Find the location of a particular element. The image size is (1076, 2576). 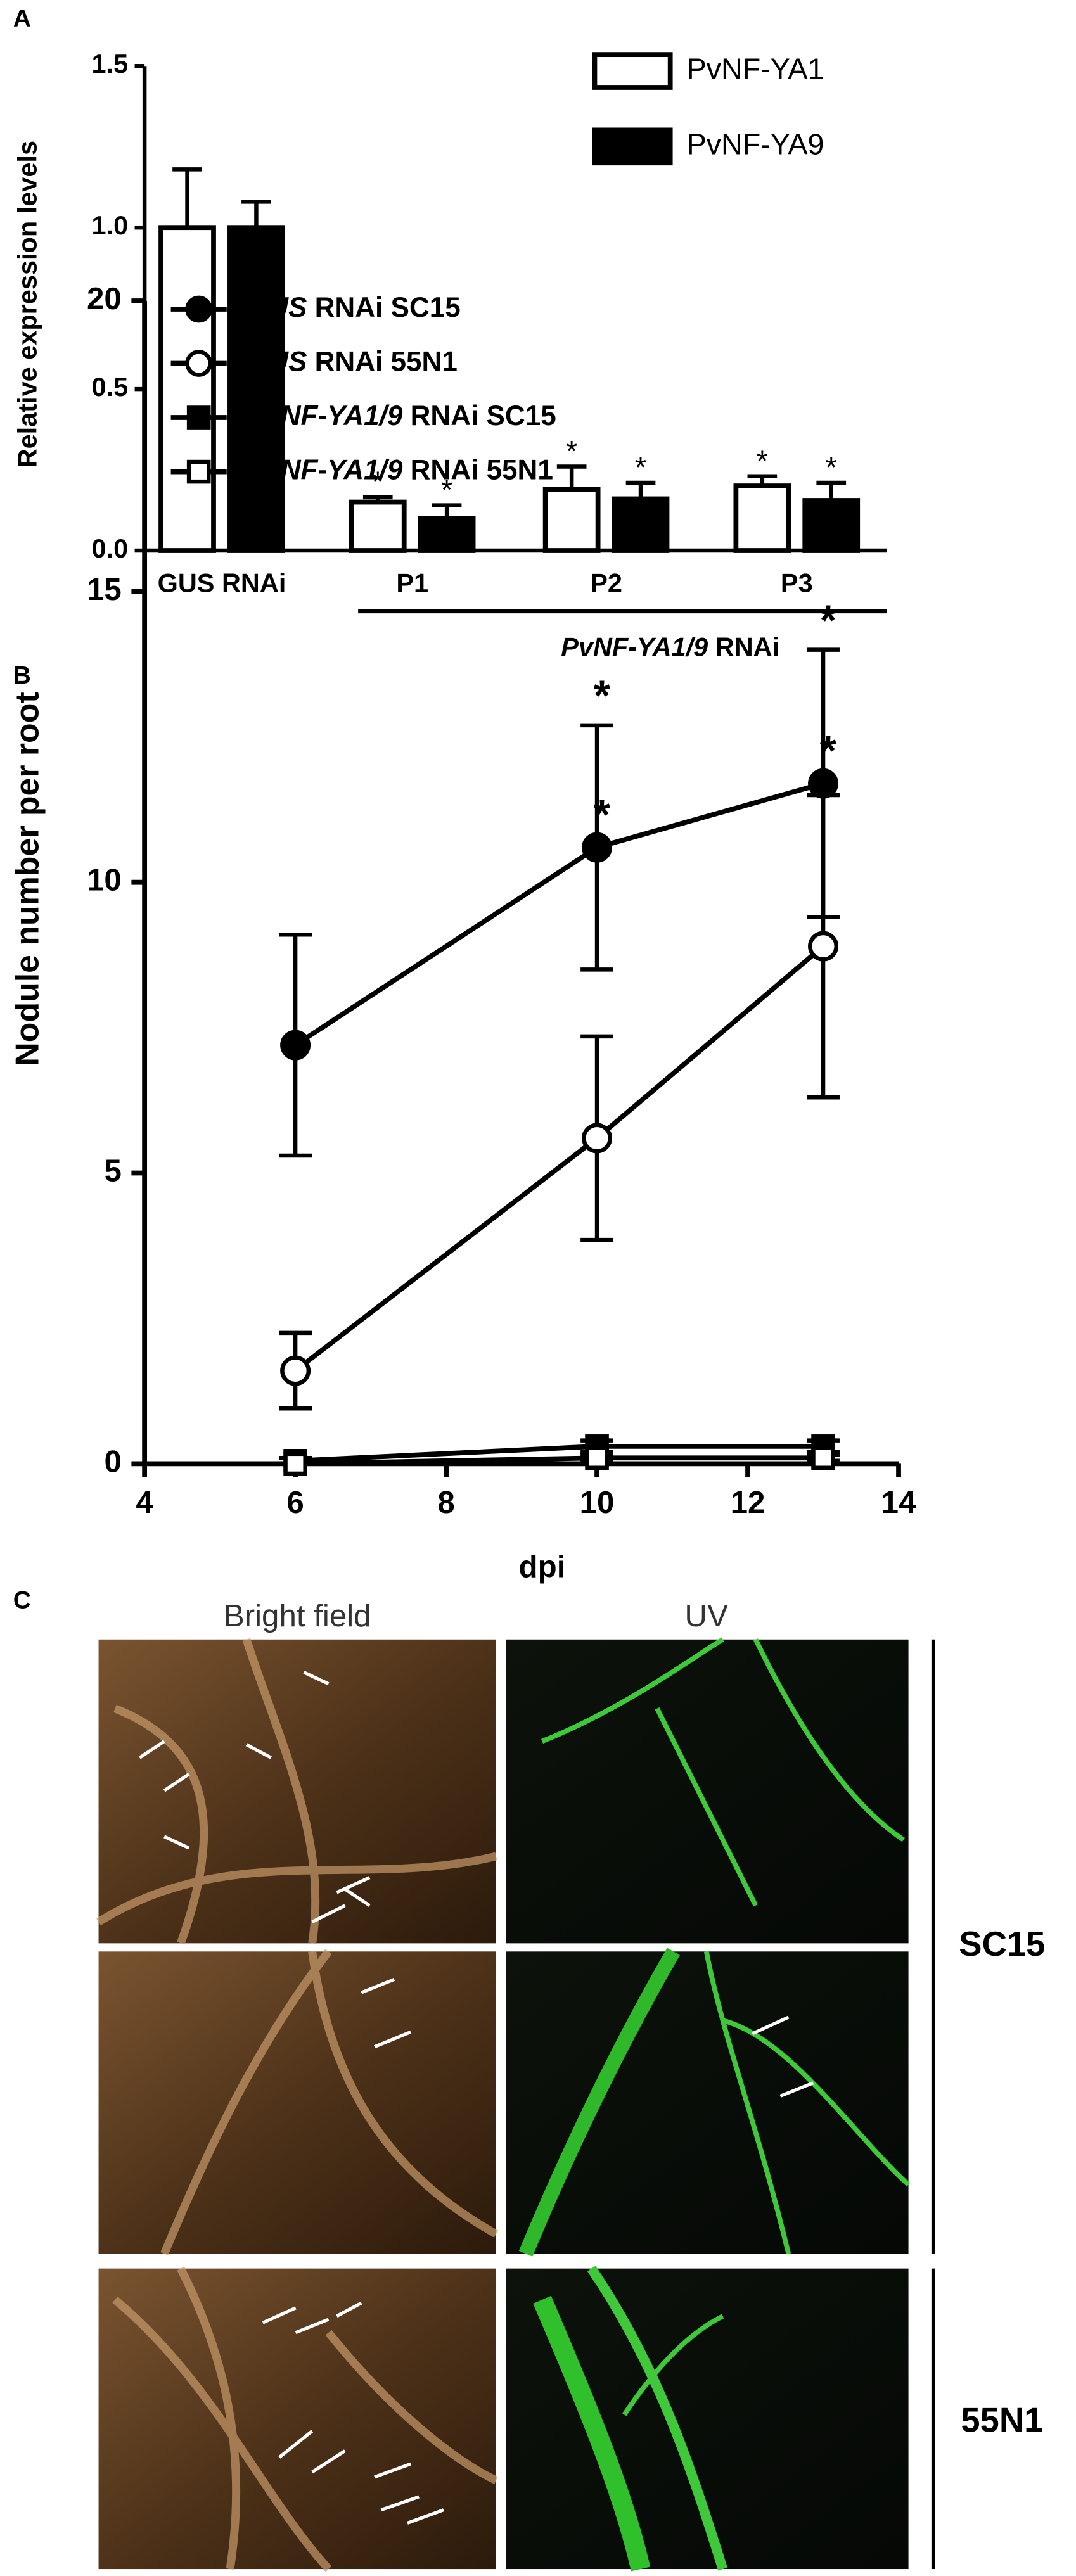

x-tick-label: 10 is located at coordinates (597, 1502).